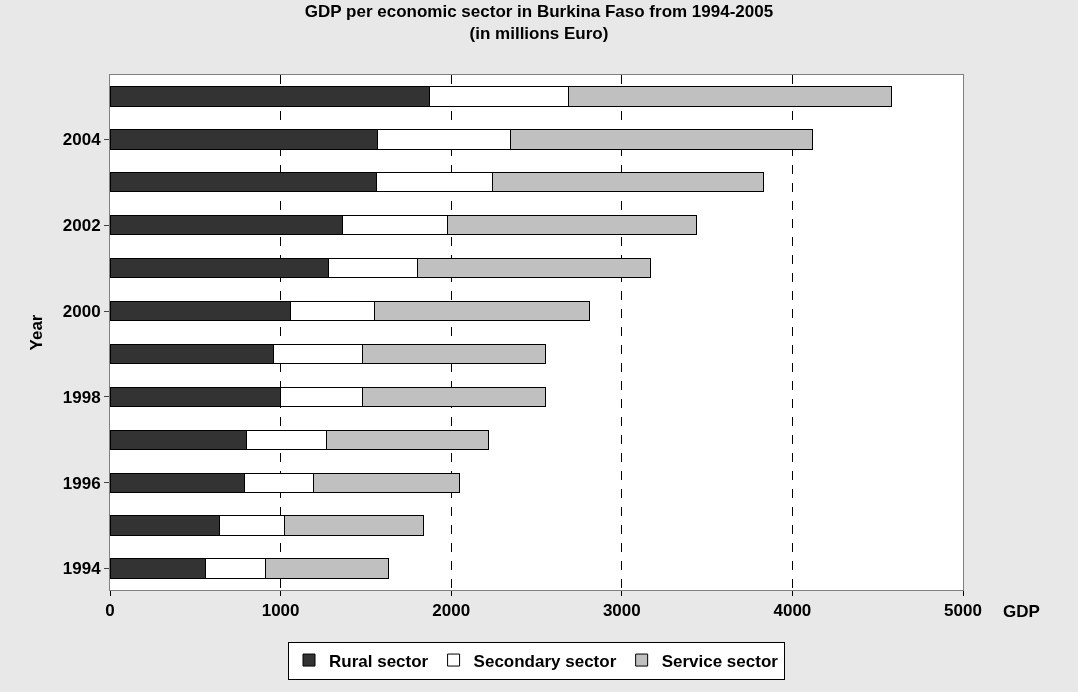 Image resolution: width=1078 pixels, height=692 pixels. Describe the element at coordinates (82, 140) in the screenshot. I see `y-tick-label: 2004` at that location.